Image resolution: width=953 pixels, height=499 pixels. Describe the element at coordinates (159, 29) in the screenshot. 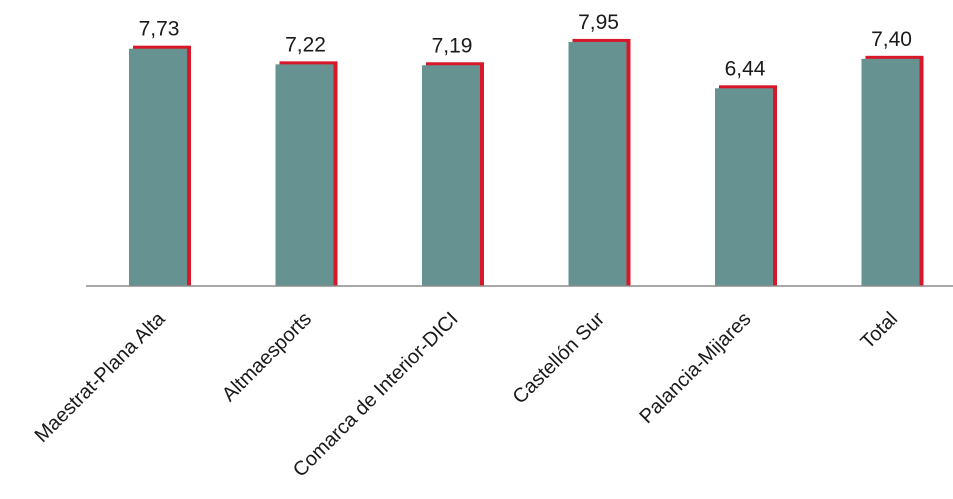

I see `data-label: 7,73` at that location.